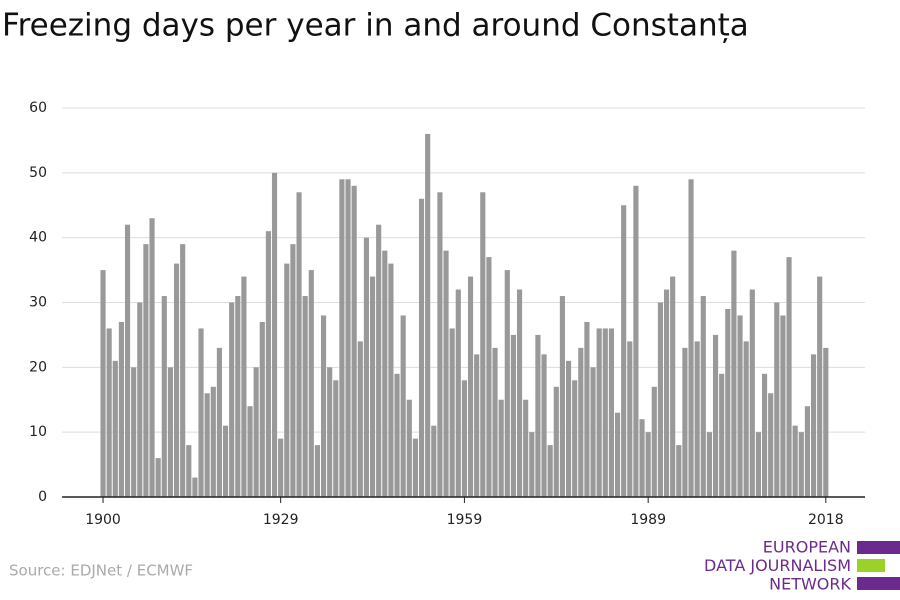  I want to click on y-tick-label: 10, so click(38, 432).